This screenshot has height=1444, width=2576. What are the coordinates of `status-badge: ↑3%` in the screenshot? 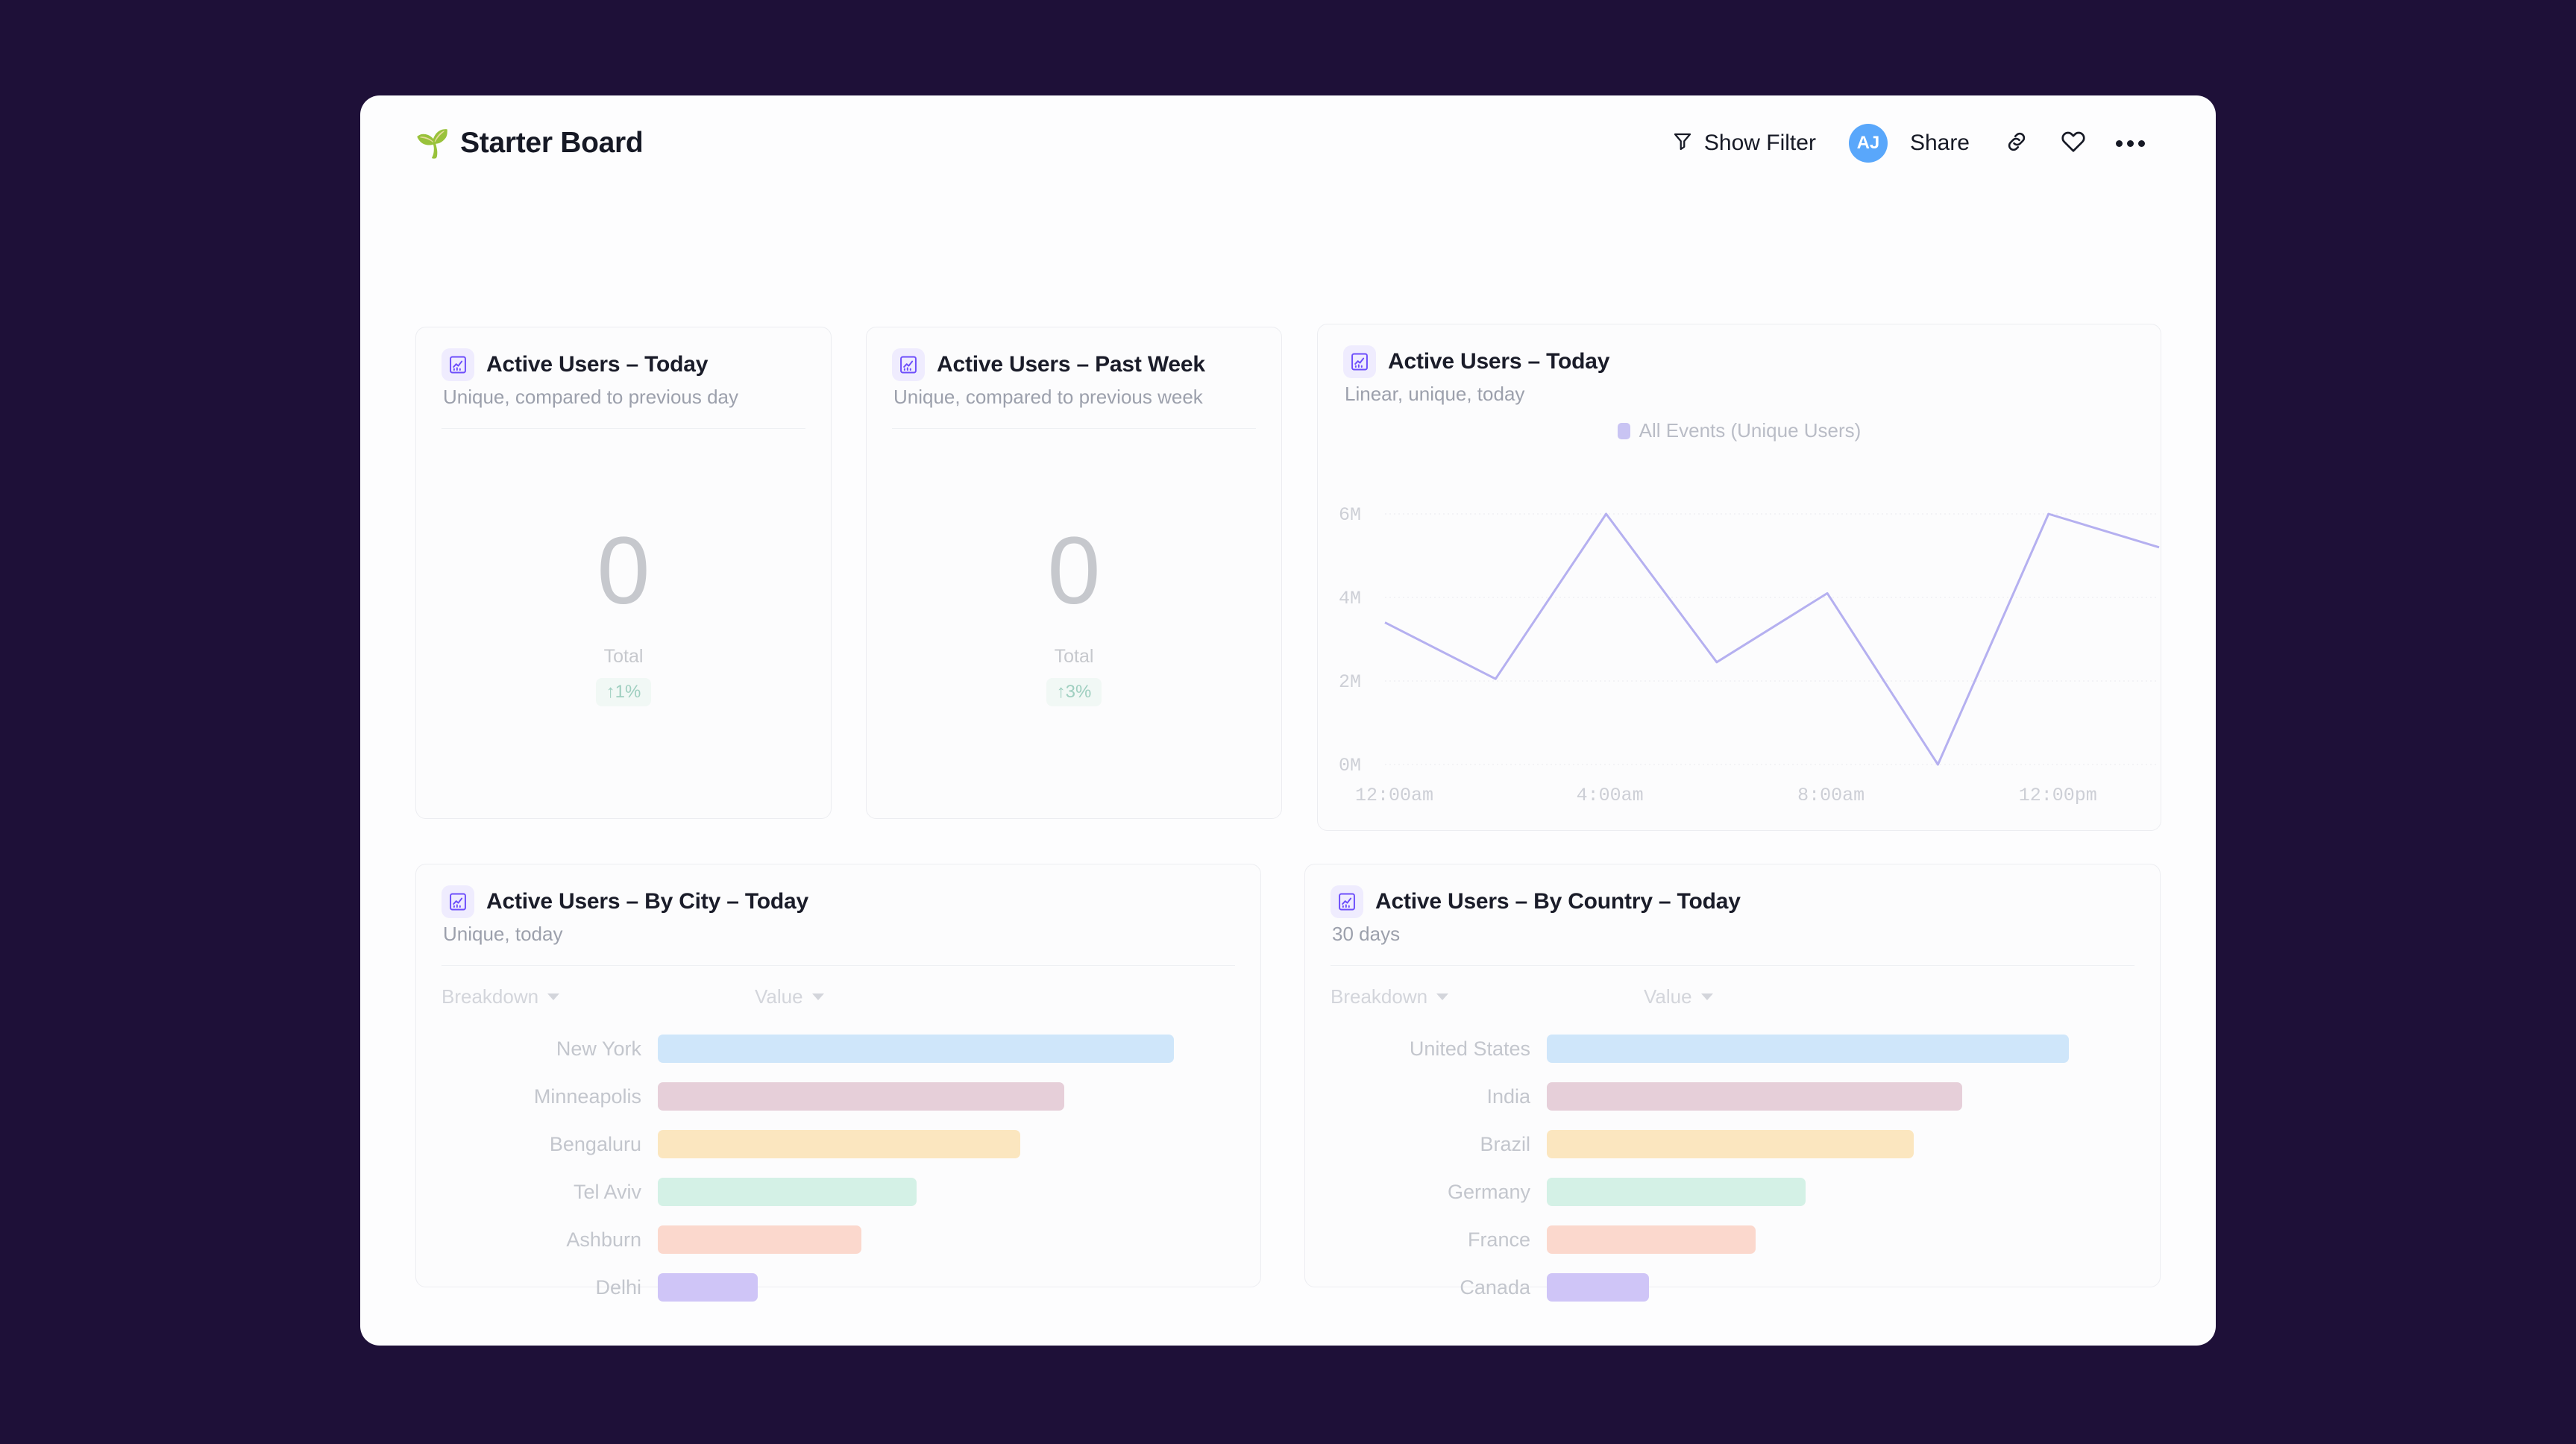 It's located at (1074, 692).